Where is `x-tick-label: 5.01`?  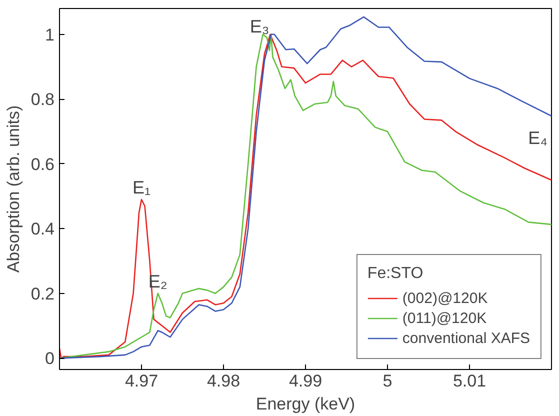
x-tick-label: 5.01 is located at coordinates (469, 381).